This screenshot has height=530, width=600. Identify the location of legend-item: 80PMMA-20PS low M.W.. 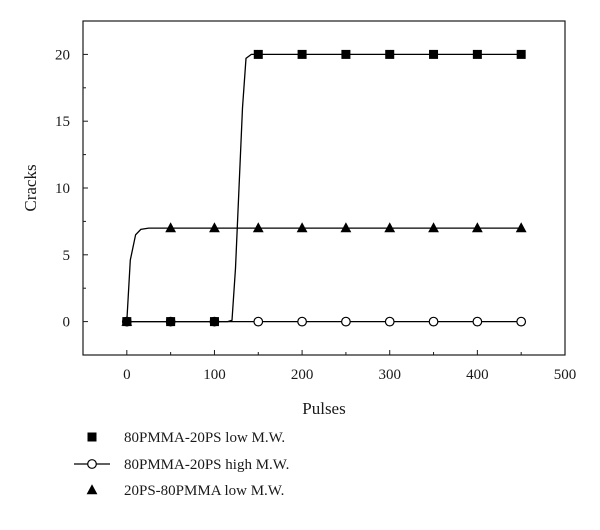
(186, 438).